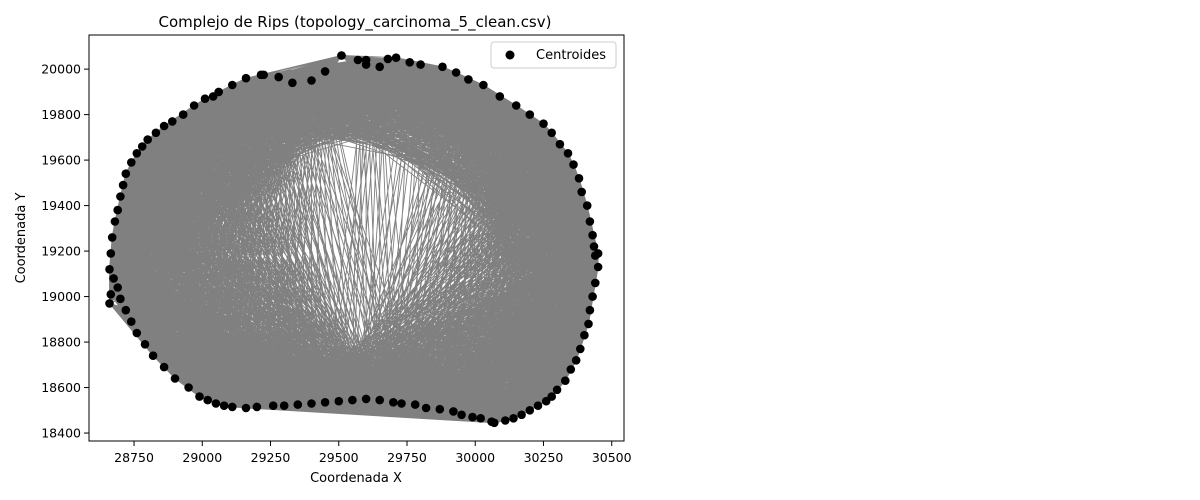  What do you see at coordinates (407, 457) in the screenshot?
I see `x-tick-label: 29750` at bounding box center [407, 457].